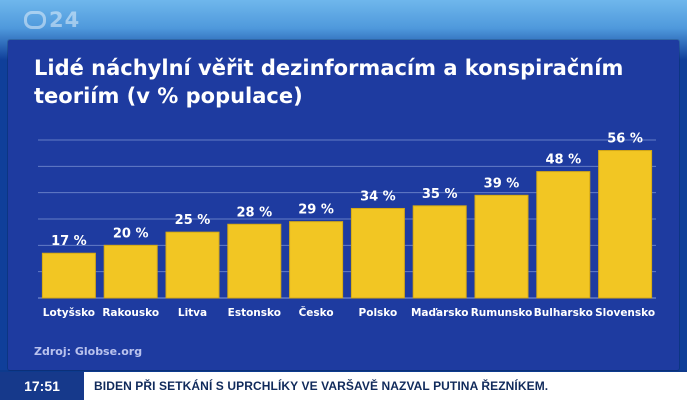 This screenshot has height=400, width=687. I want to click on channel-logo-mark-icon, so click(35, 20).